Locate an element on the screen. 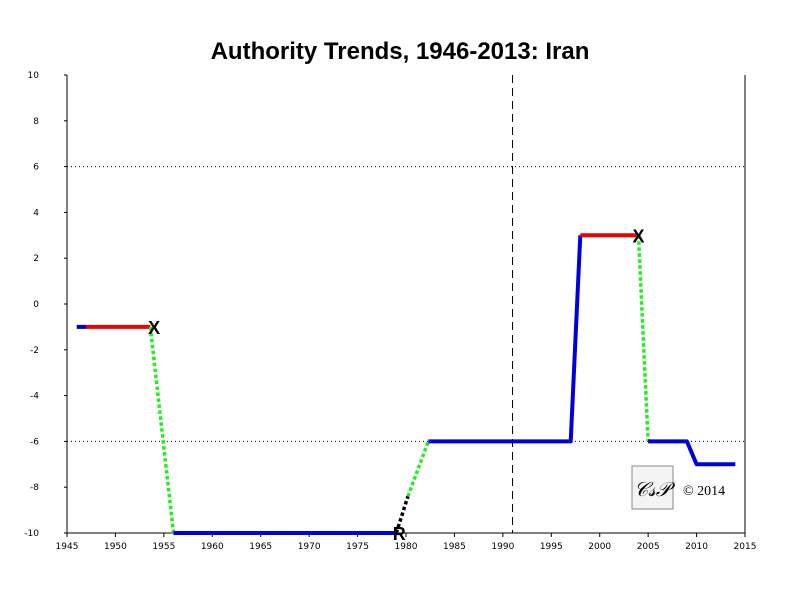 The height and width of the screenshot is (600, 800). x-tick-label: 2000 is located at coordinates (599, 547).